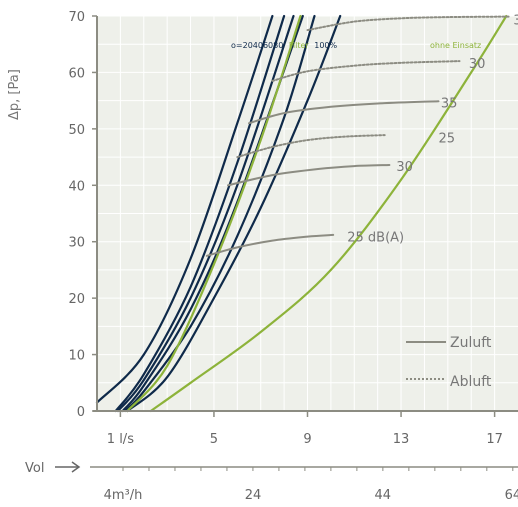 The height and width of the screenshot is (507, 518). I want to click on curve-annotation: 25 dB(A), so click(375, 238).